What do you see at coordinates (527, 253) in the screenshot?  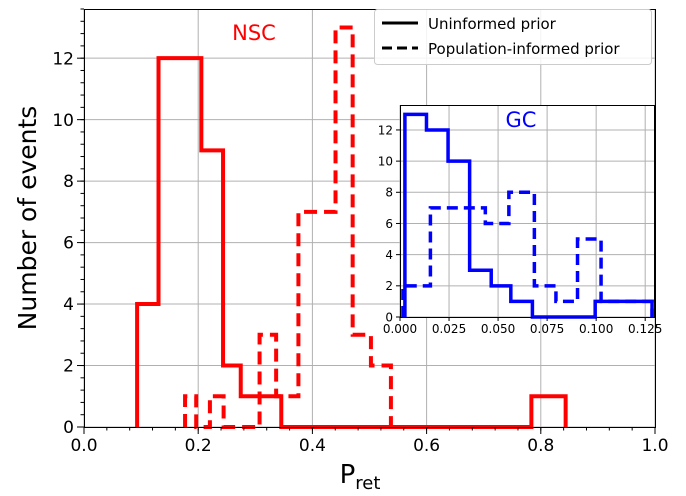 I see `population-informed-prior-histogram` at bounding box center [527, 253].